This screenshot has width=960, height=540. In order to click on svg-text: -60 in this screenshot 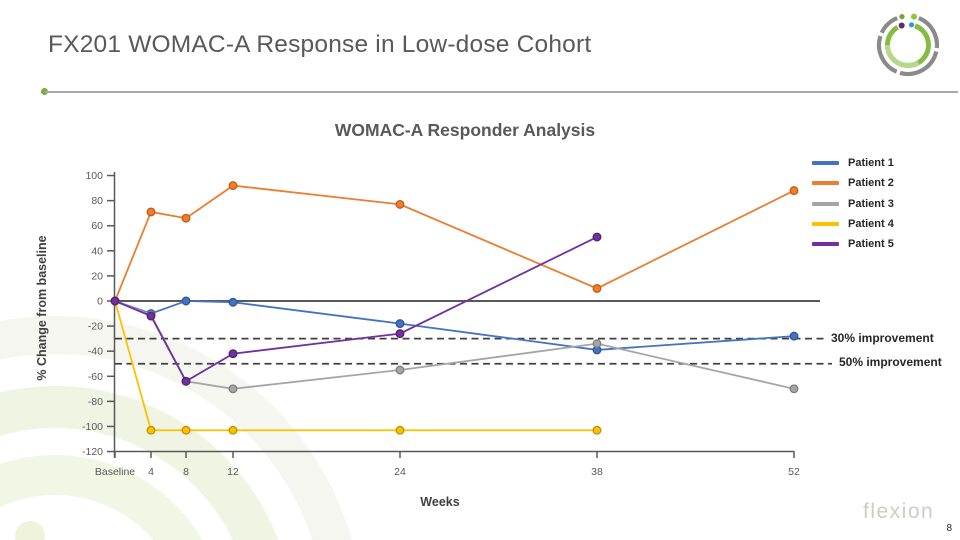, I will do `click(95, 377)`.